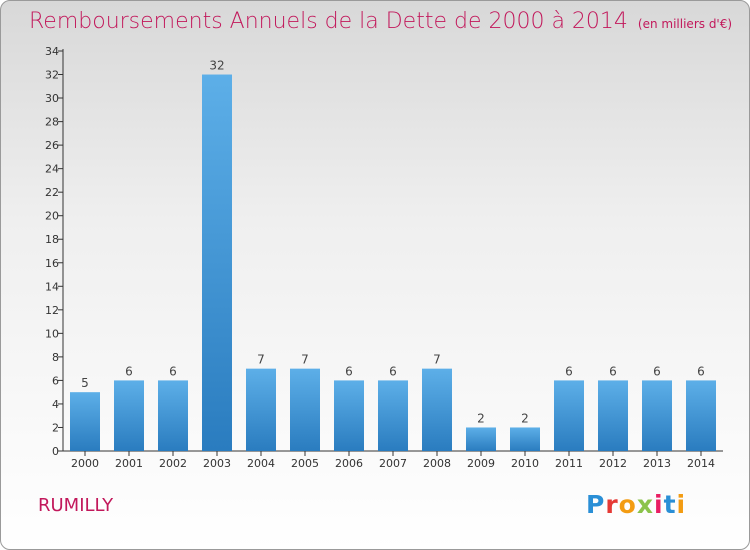  Describe the element at coordinates (645, 504) in the screenshot. I see `logo-letter: x` at that location.